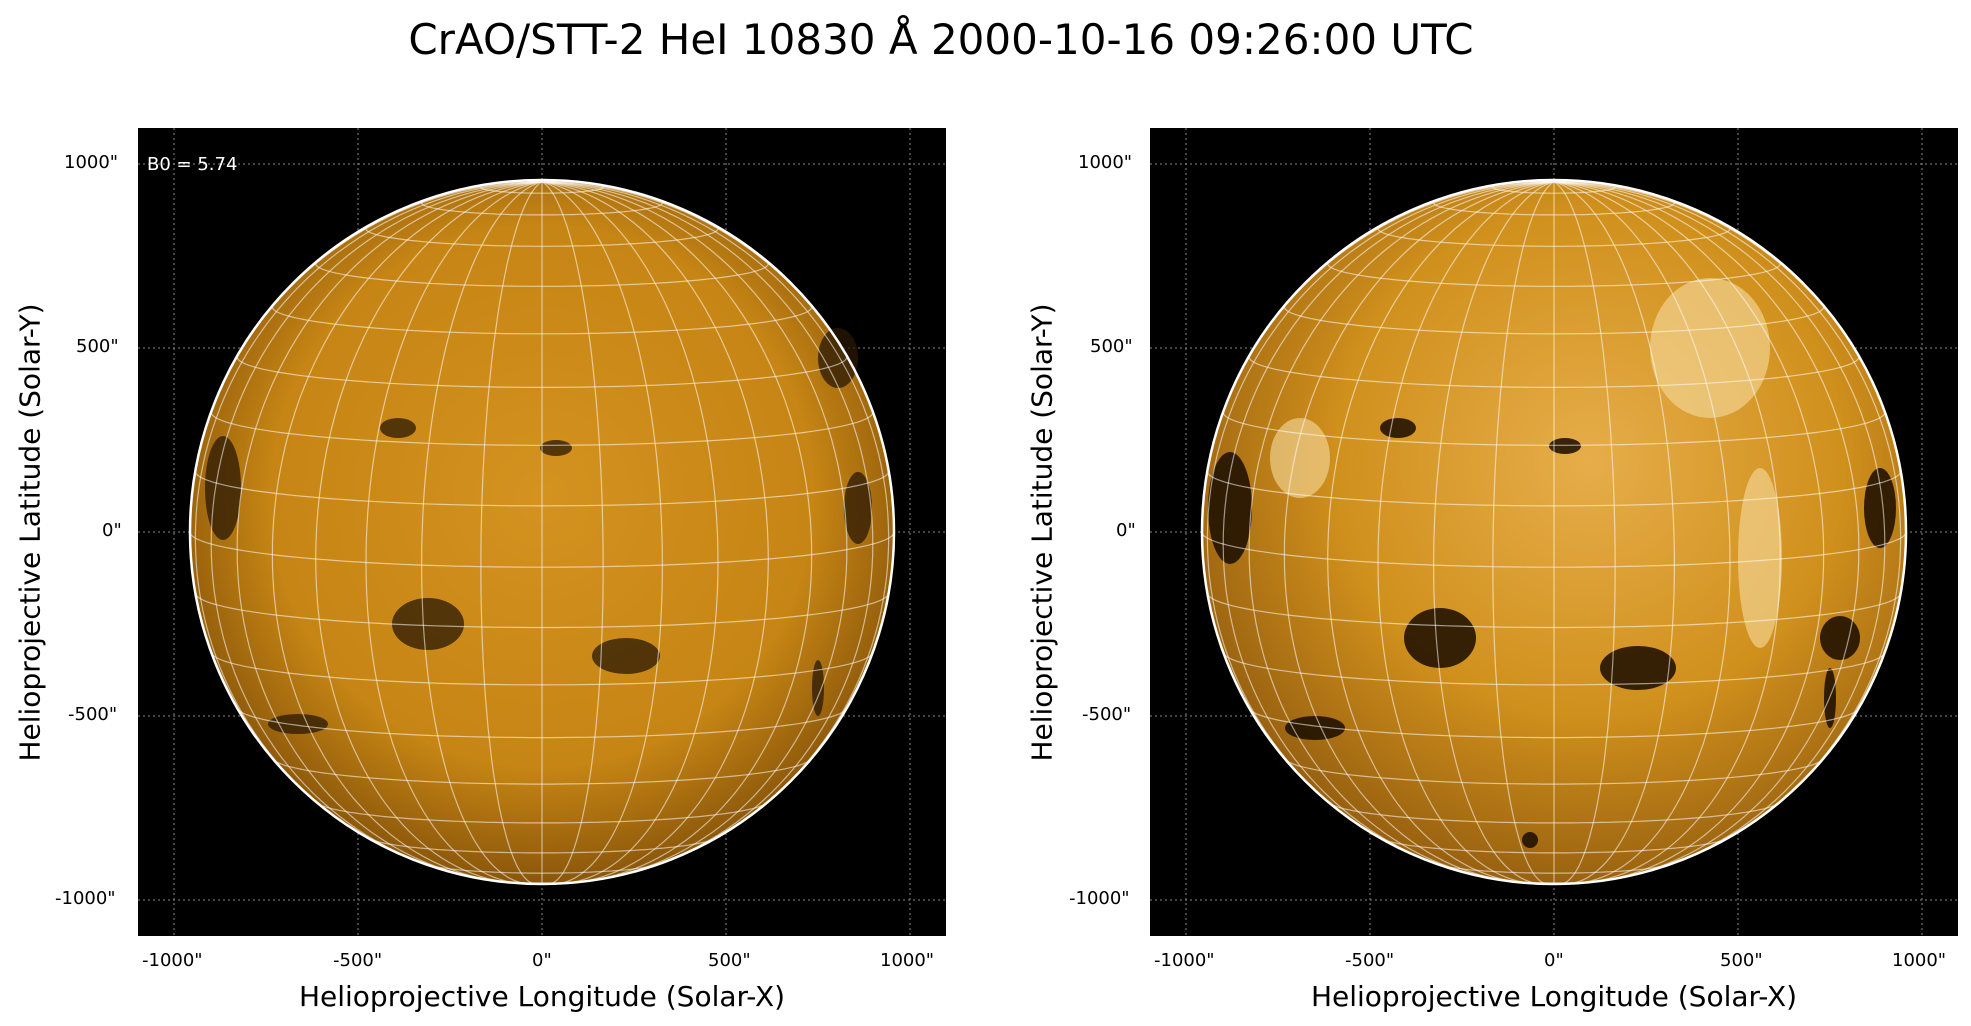 The image size is (1971, 1026). What do you see at coordinates (1111, 346) in the screenshot?
I see `ytick-right-2: 500"` at bounding box center [1111, 346].